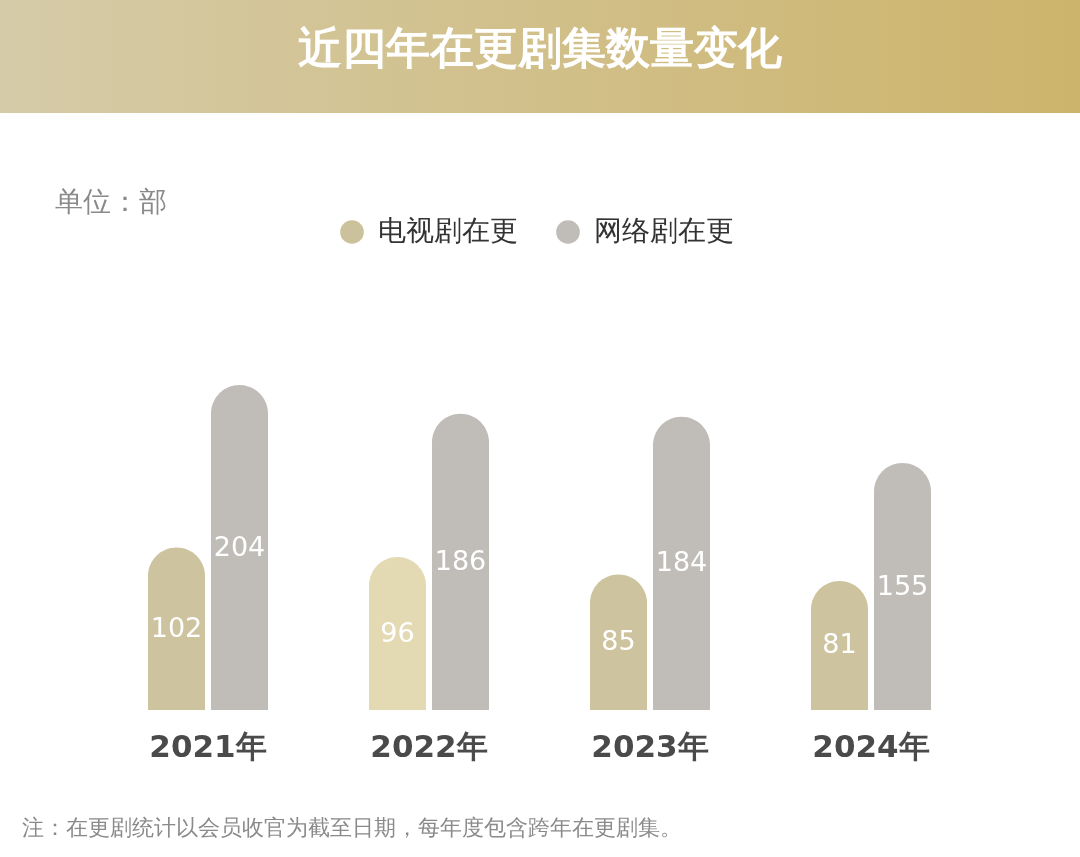 This screenshot has height=857, width=1080. I want to click on chart-subtitle: 单位：部, so click(111, 201).